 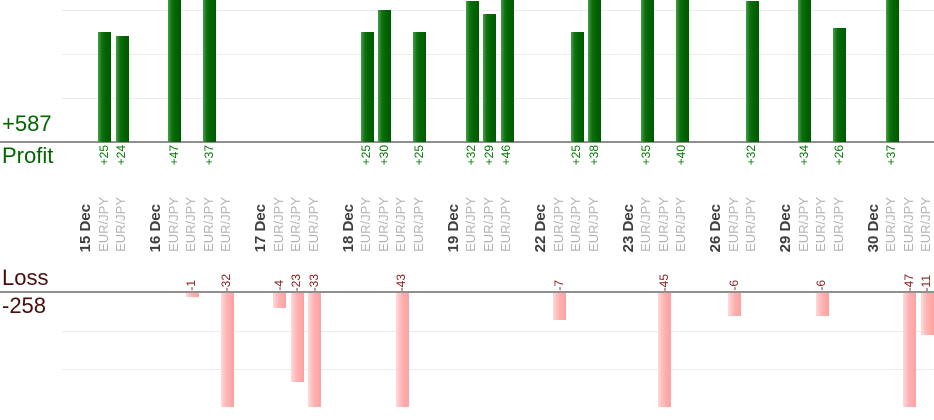 I want to click on trade-value-label: -4, so click(x=278, y=285).